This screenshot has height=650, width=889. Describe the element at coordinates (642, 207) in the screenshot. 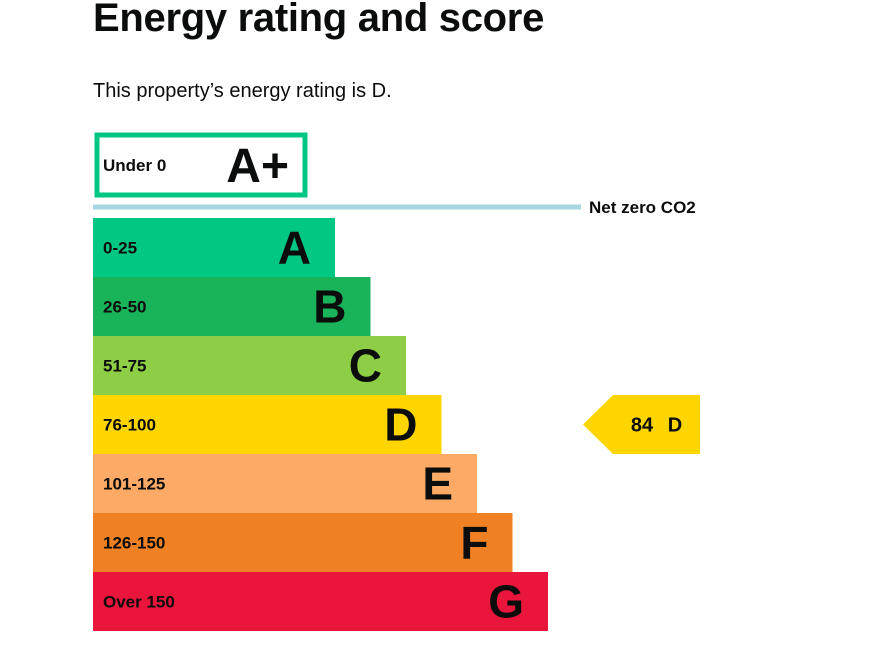

I see `net-zero-label: Net zero CO2` at that location.